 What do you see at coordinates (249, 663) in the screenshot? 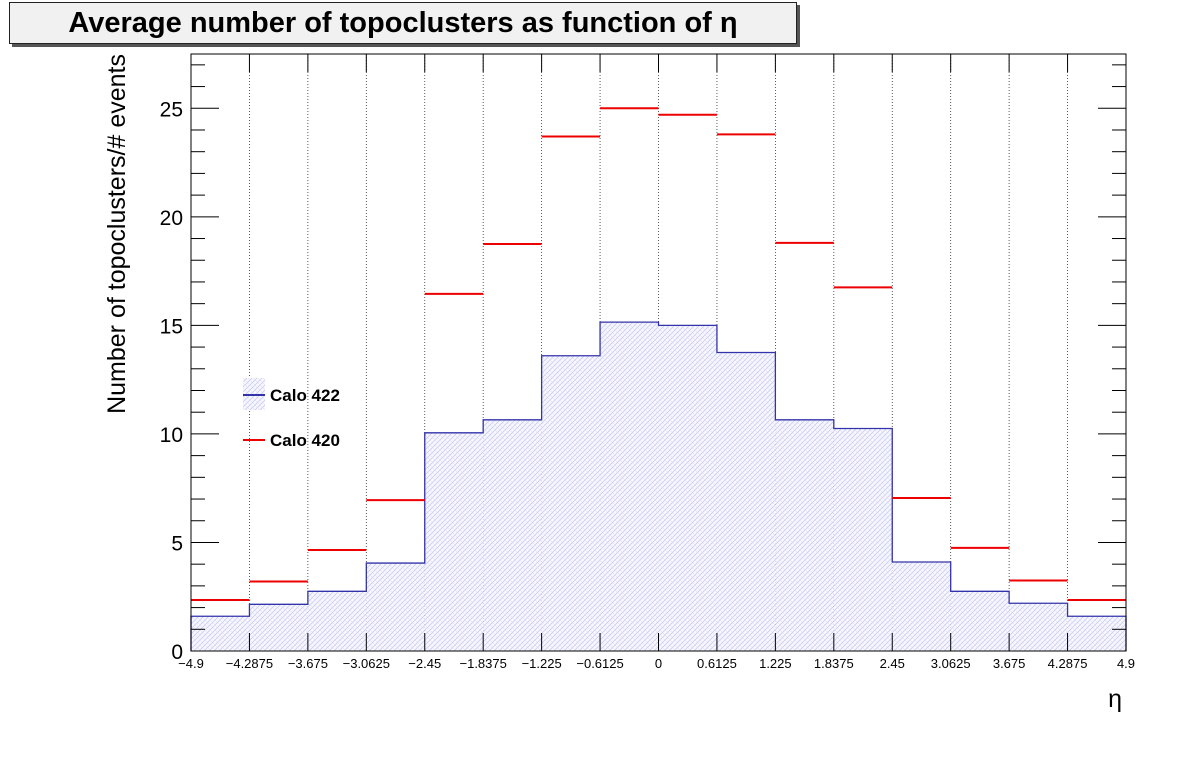
I see `x-tick-label: −4.2875` at bounding box center [249, 663].